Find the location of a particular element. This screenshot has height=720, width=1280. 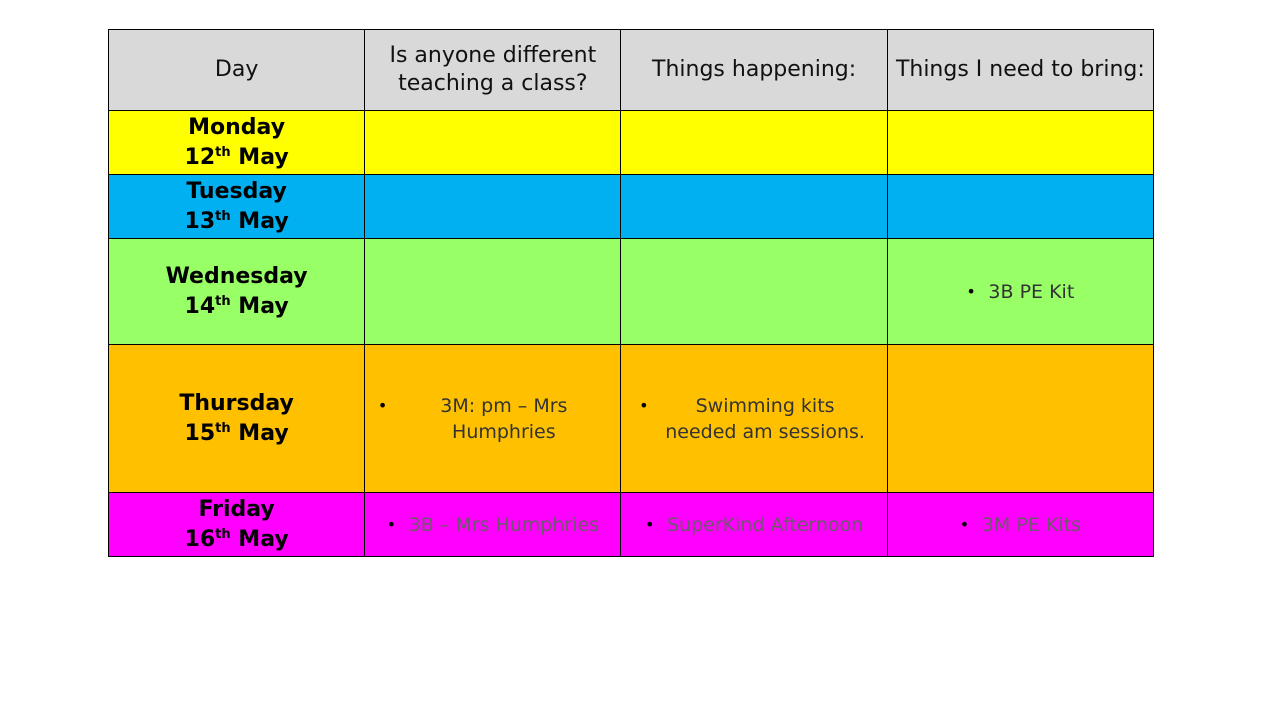

bullet-item: • 3B – Mrs Humphries is located at coordinates (493, 525).